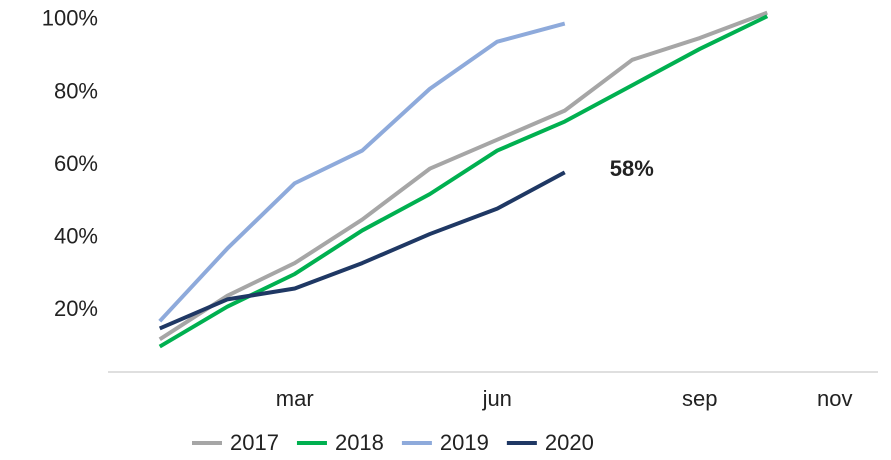 Image resolution: width=891 pixels, height=460 pixels. Describe the element at coordinates (359, 442) in the screenshot. I see `legend-label: 2018` at that location.